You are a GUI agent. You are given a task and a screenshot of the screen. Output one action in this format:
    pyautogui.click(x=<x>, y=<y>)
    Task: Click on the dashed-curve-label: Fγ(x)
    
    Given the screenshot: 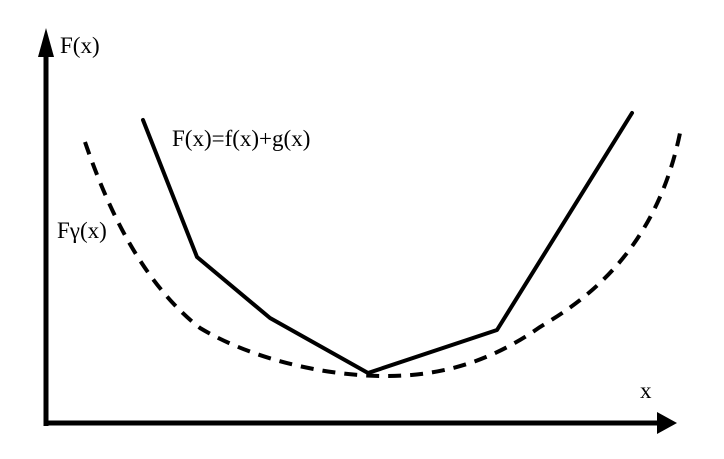 What is the action you would take?
    pyautogui.click(x=82, y=230)
    